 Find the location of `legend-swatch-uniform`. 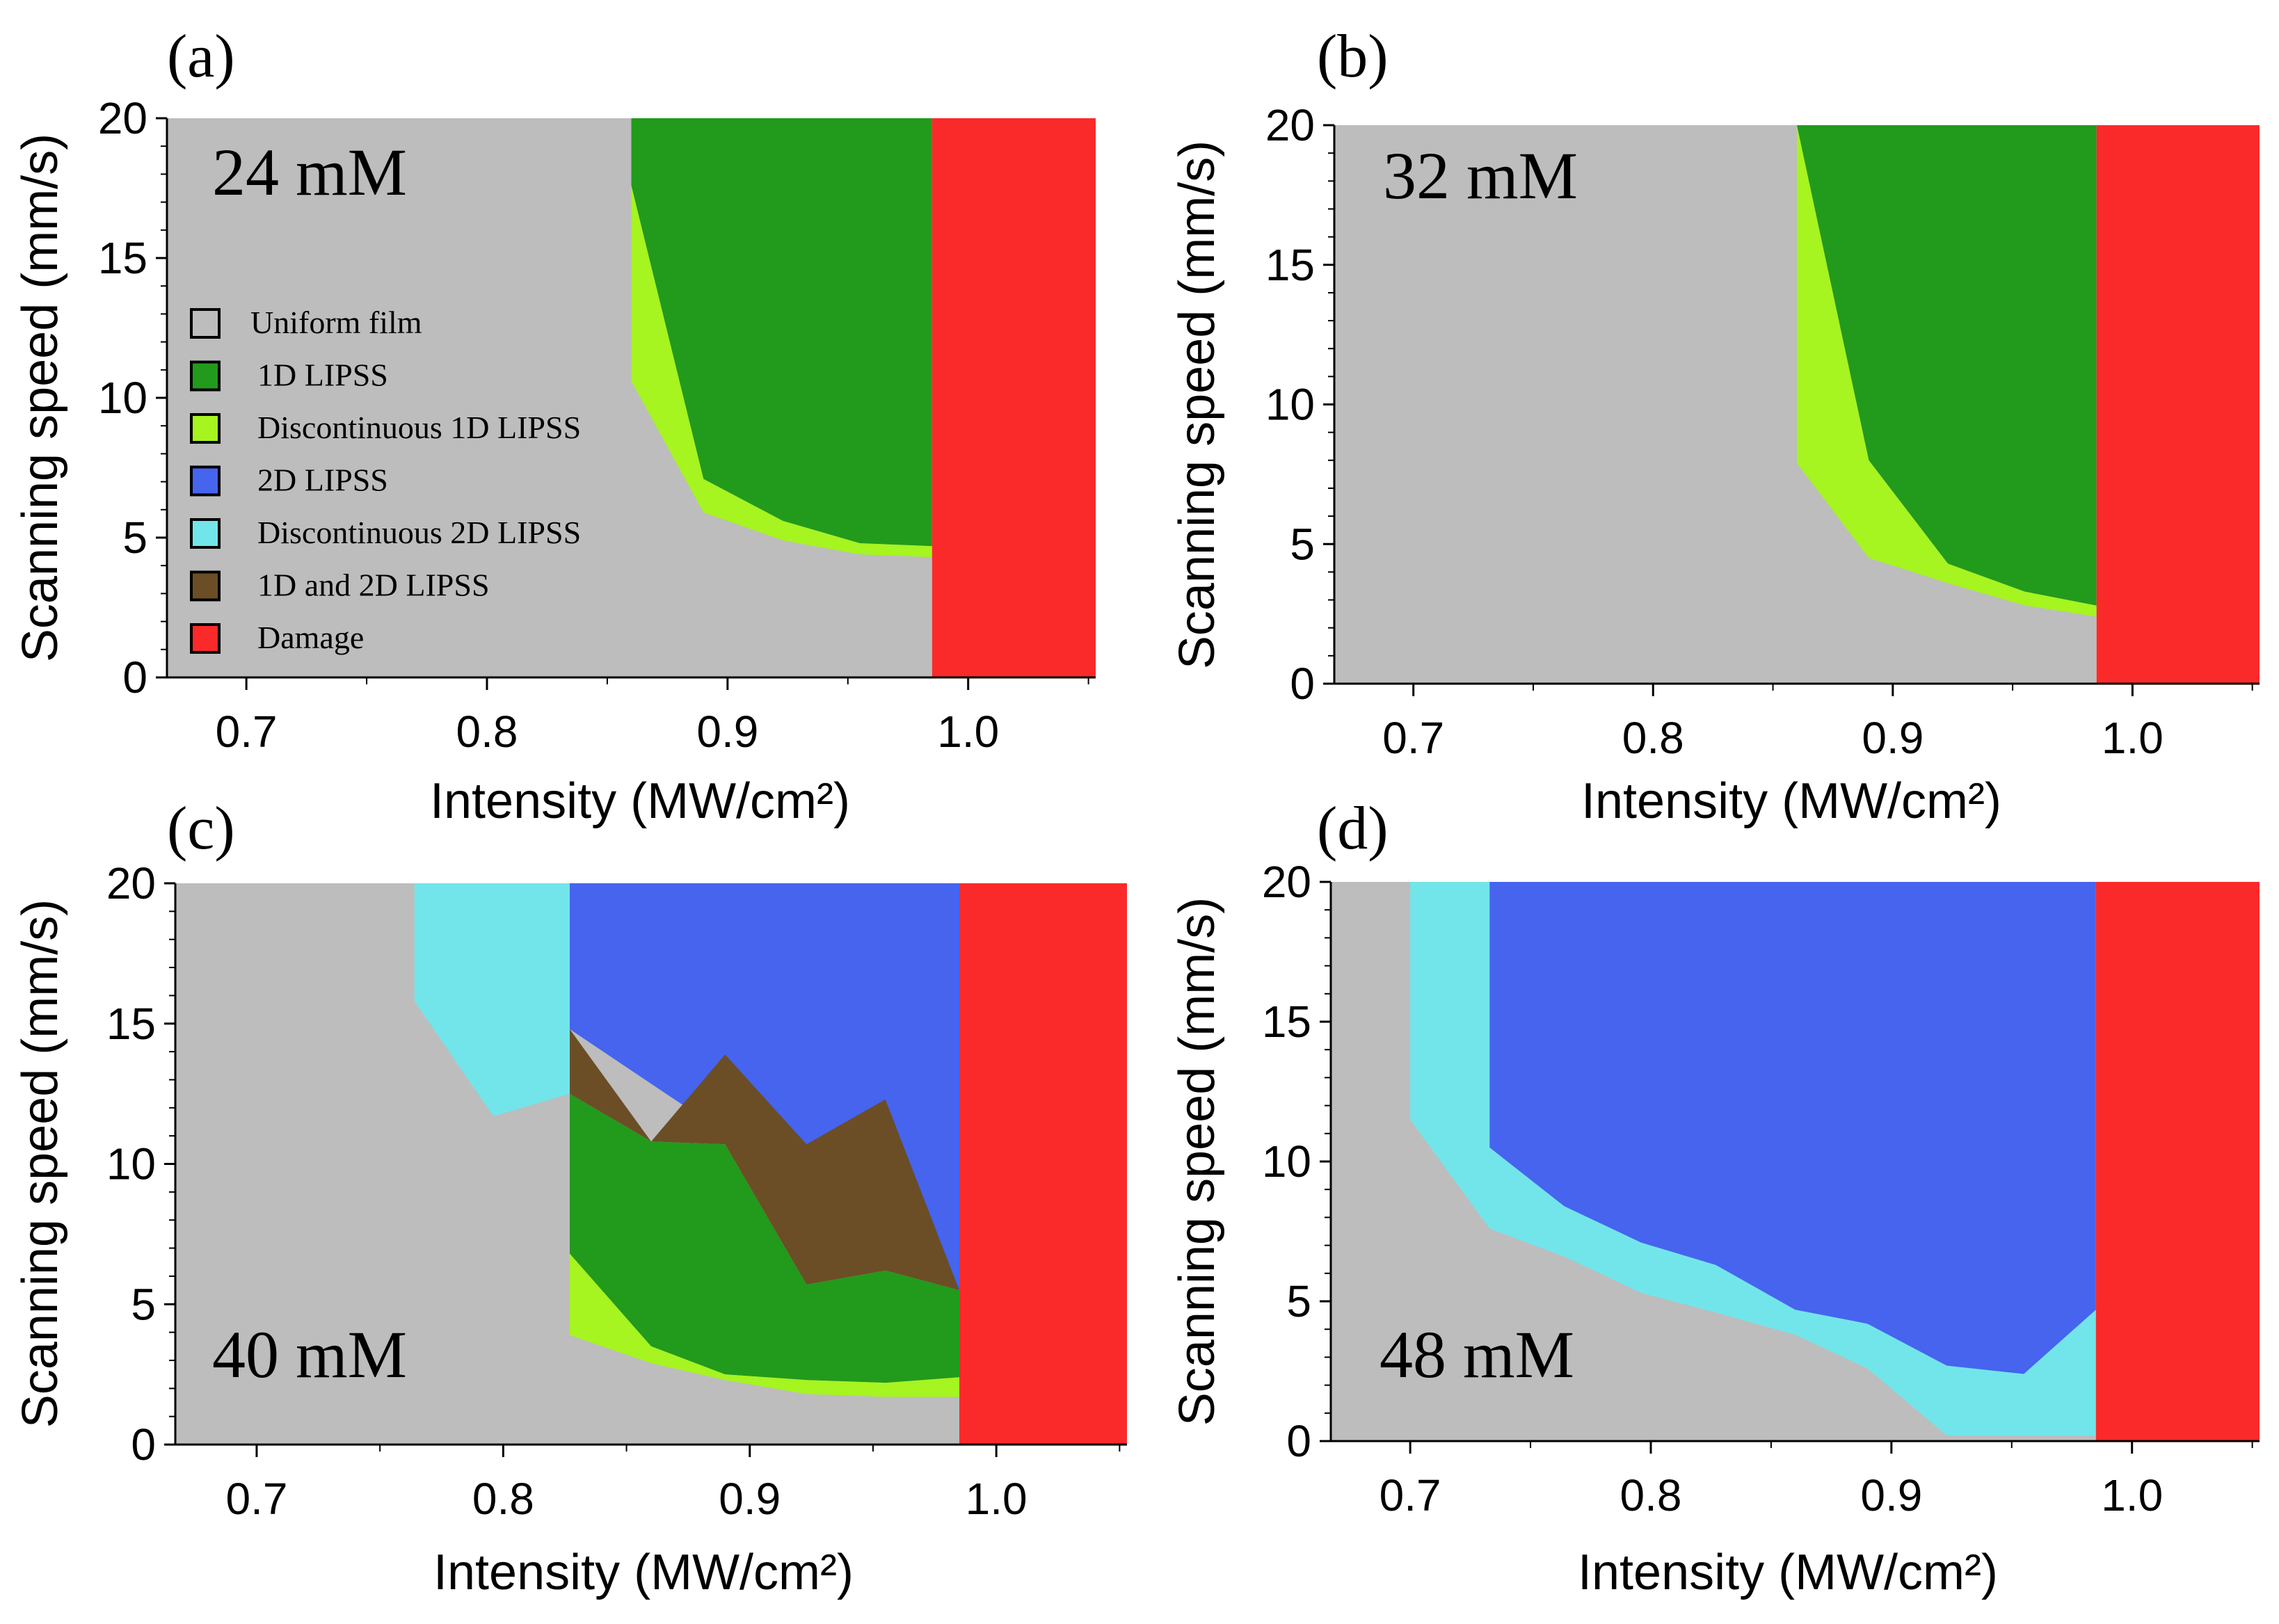

legend-swatch-uniform is located at coordinates (205, 323).